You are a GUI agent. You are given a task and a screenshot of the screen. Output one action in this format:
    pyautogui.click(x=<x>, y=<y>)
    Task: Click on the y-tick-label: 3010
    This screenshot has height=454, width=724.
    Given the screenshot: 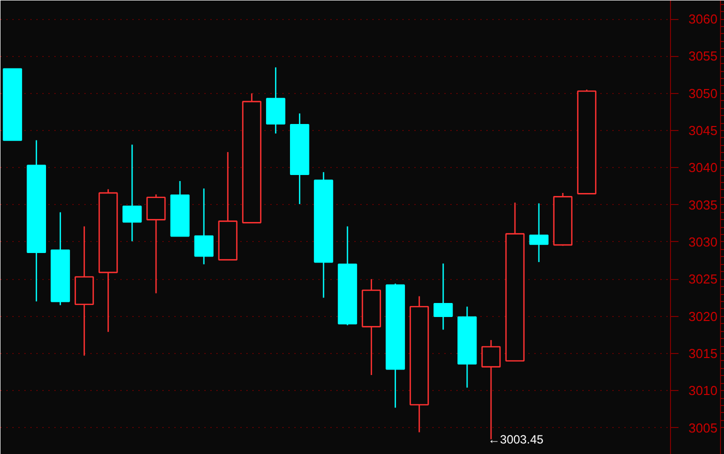 What is the action you would take?
    pyautogui.click(x=703, y=390)
    